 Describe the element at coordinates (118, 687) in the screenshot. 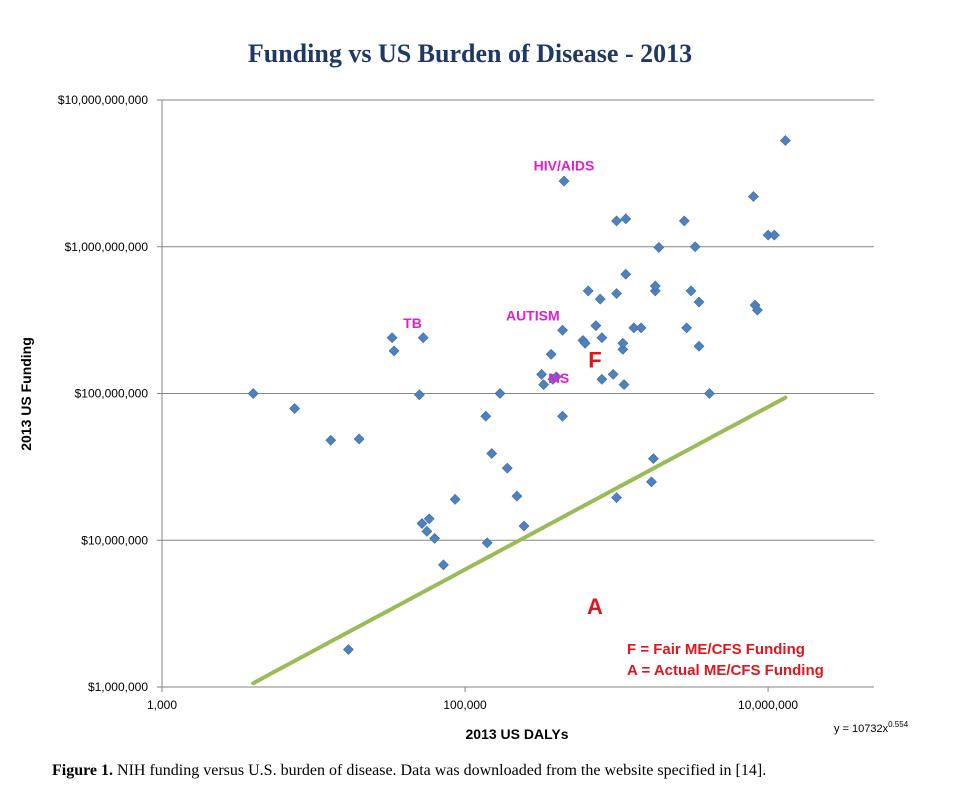

I see `y-tick-label: $1,000,000` at that location.